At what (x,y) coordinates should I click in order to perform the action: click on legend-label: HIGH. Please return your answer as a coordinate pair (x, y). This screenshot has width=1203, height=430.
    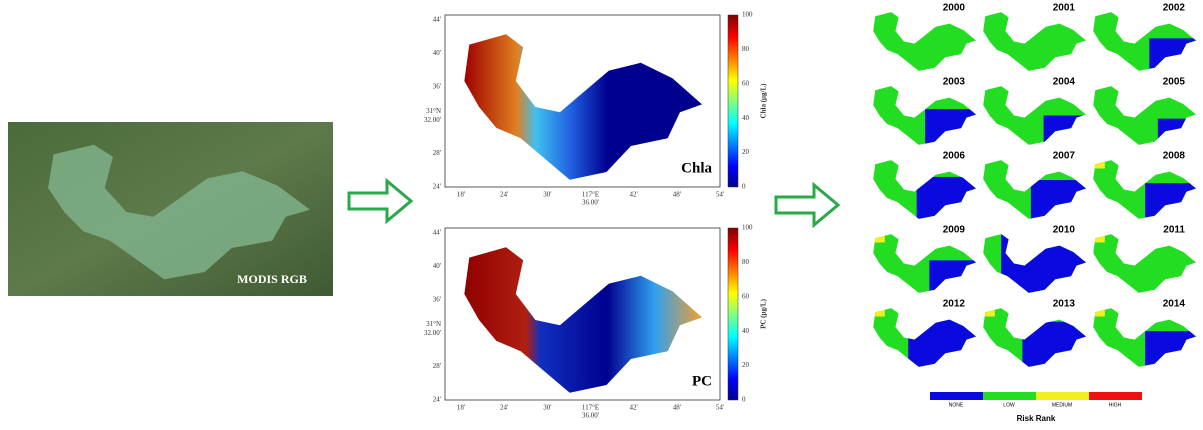
    Looking at the image, I should click on (1115, 405).